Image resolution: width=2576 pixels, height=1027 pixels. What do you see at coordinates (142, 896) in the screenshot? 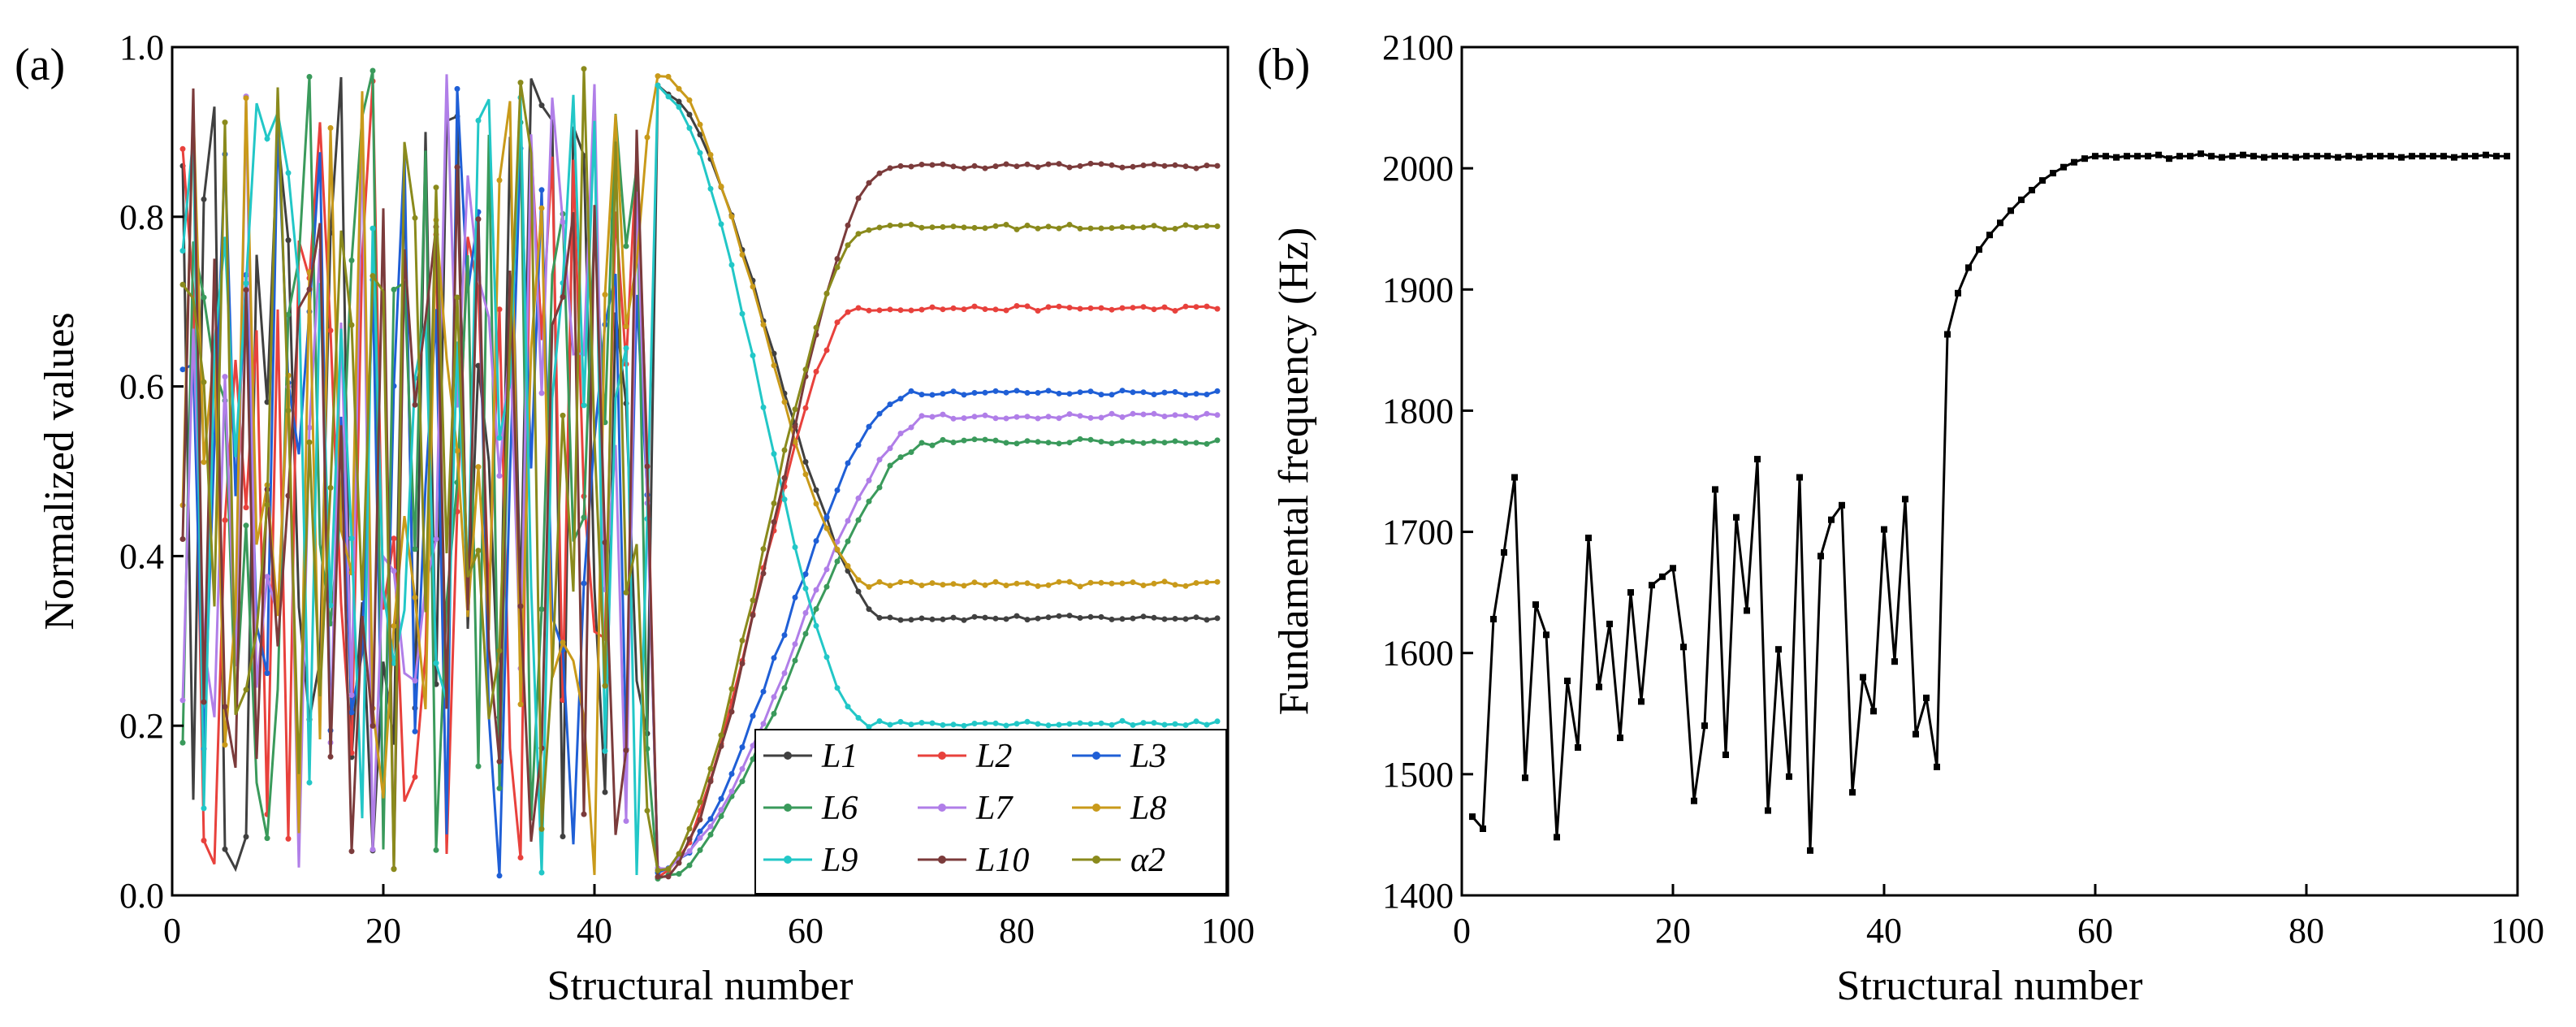
I see `y-tick-label: 0.0` at bounding box center [142, 896].